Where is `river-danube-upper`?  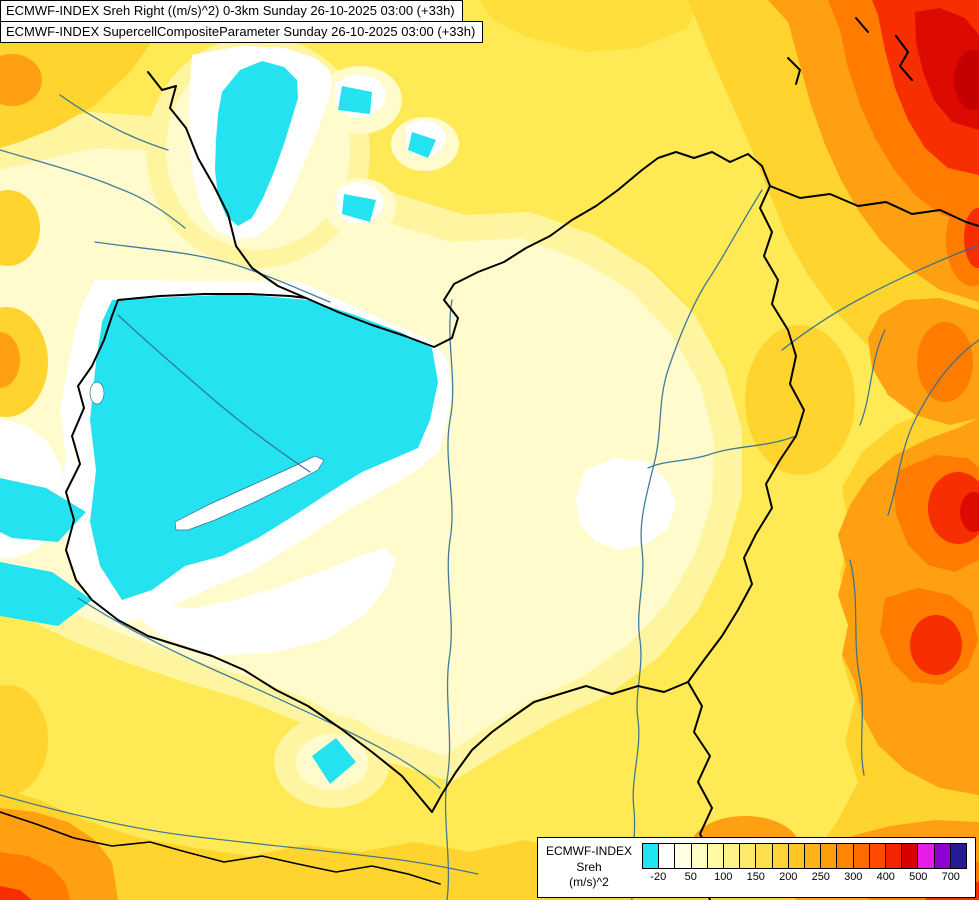
river-danube-upper is located at coordinates (212, 272).